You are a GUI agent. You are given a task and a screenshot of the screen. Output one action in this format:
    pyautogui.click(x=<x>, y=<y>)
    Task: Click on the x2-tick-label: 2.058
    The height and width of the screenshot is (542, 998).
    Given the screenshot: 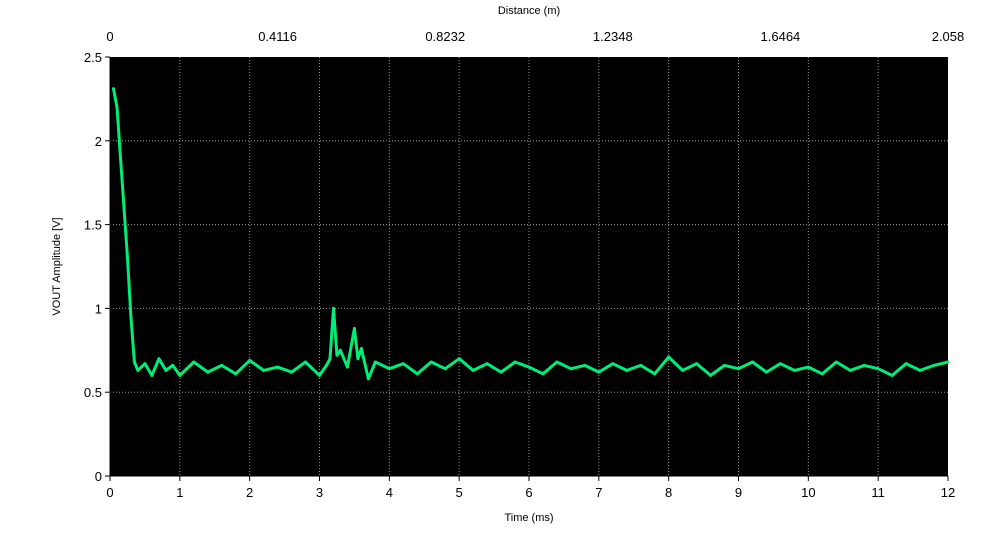 What is the action you would take?
    pyautogui.click(x=948, y=36)
    